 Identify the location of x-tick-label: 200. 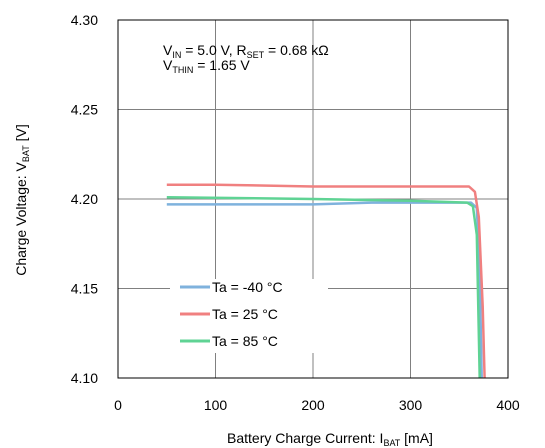
(313, 405).